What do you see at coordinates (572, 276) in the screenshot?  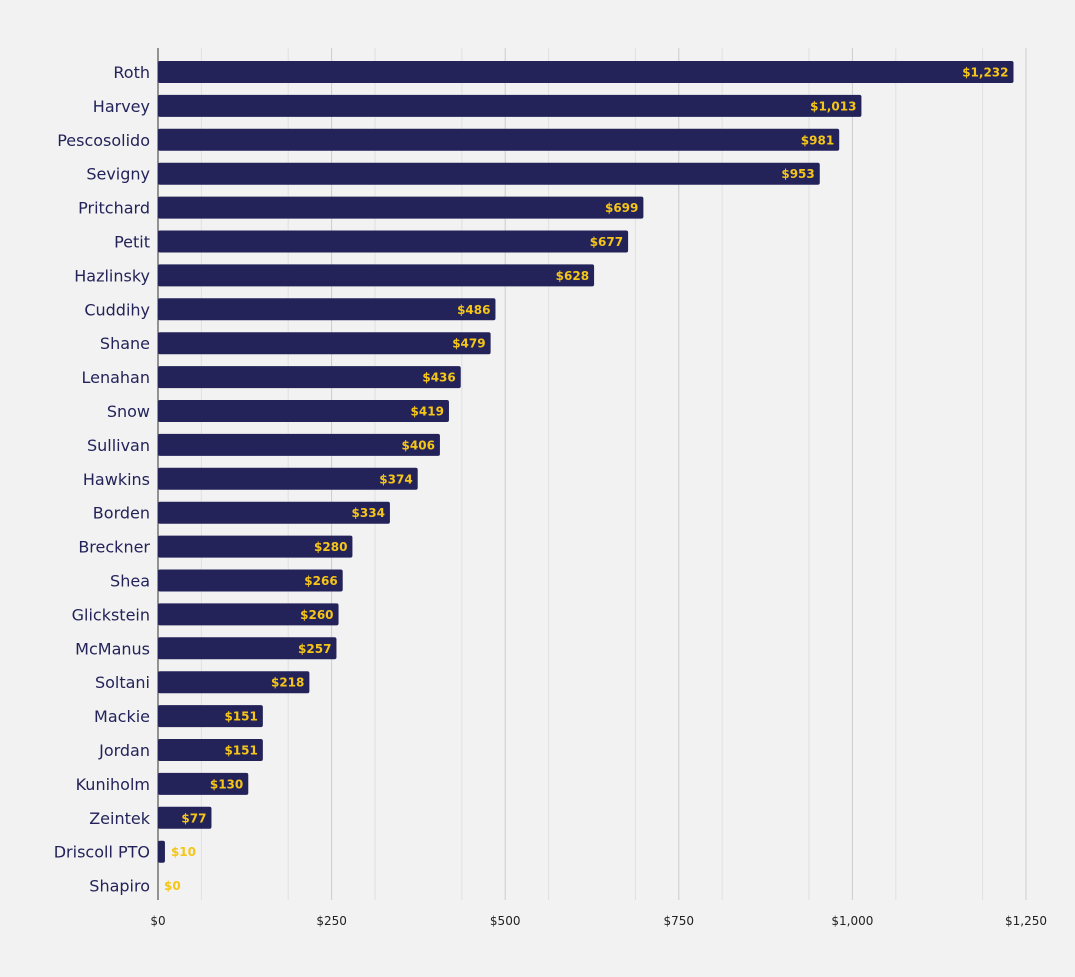 I see `data-label: $628` at bounding box center [572, 276].